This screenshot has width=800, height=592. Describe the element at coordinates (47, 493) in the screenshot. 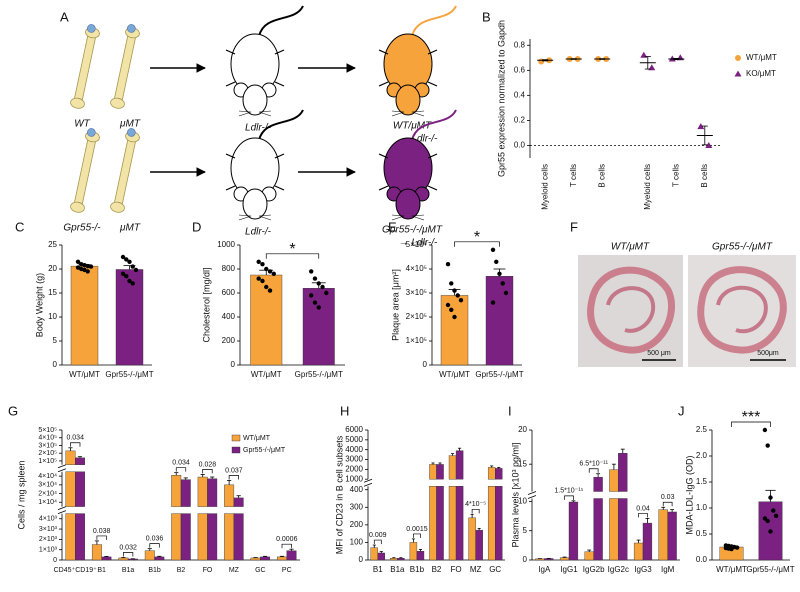

I see `y-tick-label: 2×10⁴` at that location.